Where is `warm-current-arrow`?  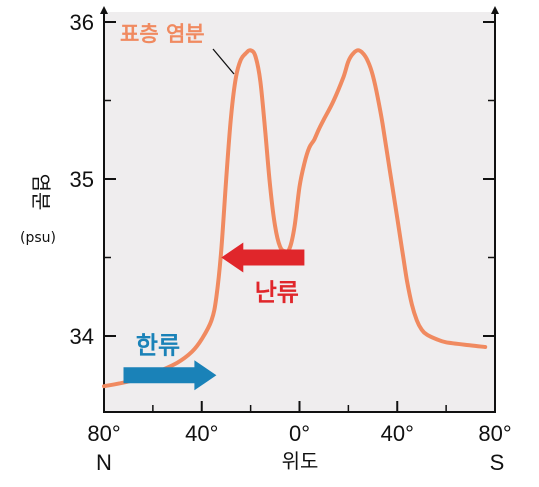
warm-current-arrow is located at coordinates (263, 257).